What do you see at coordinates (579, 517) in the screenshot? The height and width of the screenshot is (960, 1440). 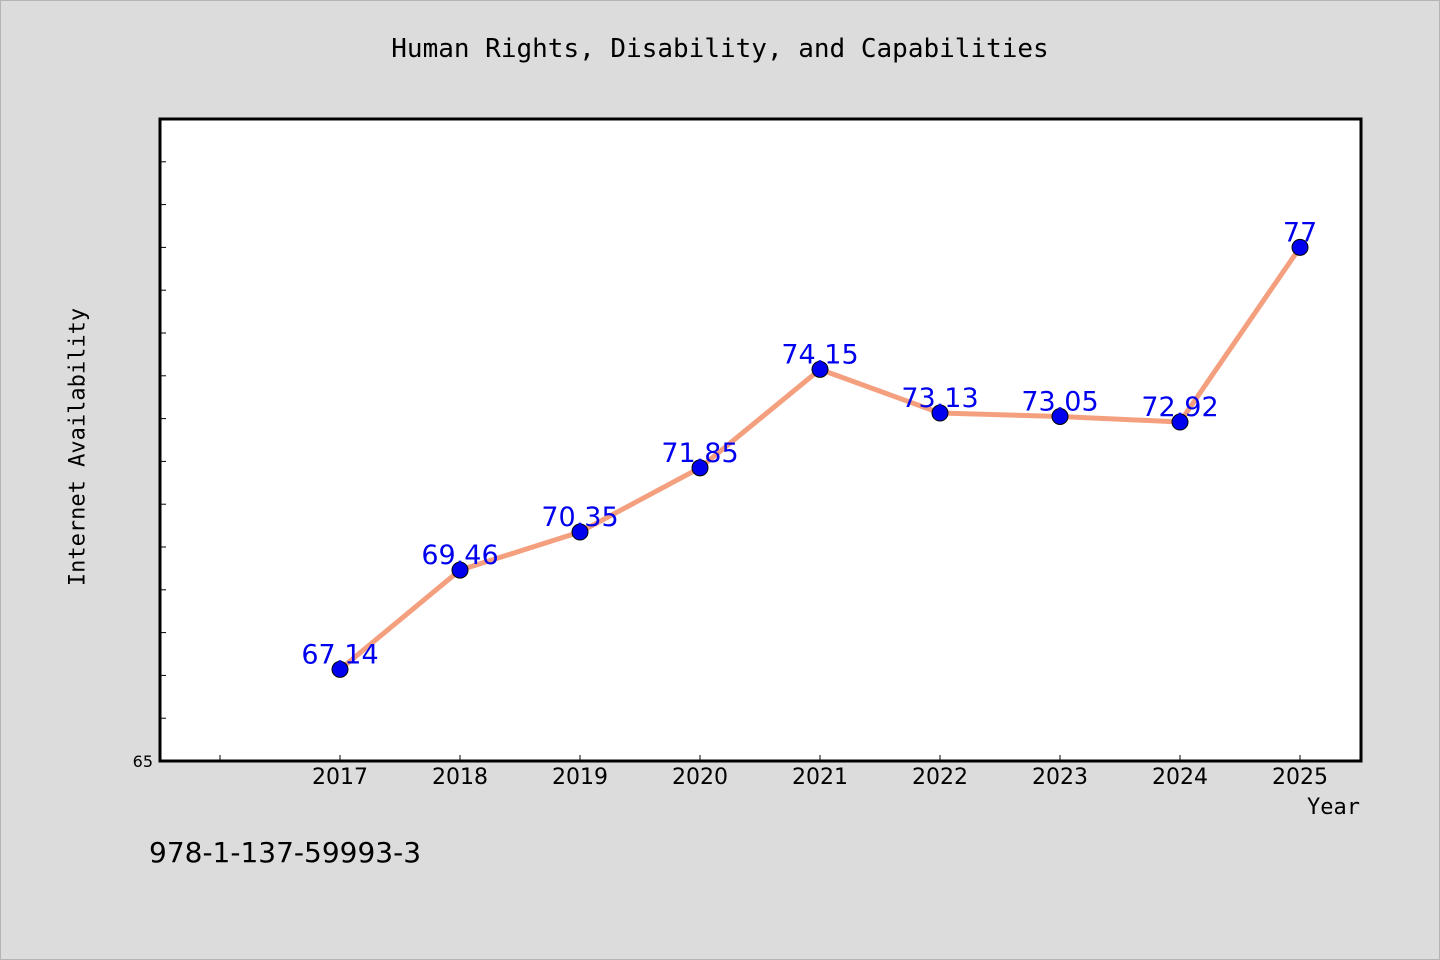 I see `data-label: 70.35` at bounding box center [579, 517].